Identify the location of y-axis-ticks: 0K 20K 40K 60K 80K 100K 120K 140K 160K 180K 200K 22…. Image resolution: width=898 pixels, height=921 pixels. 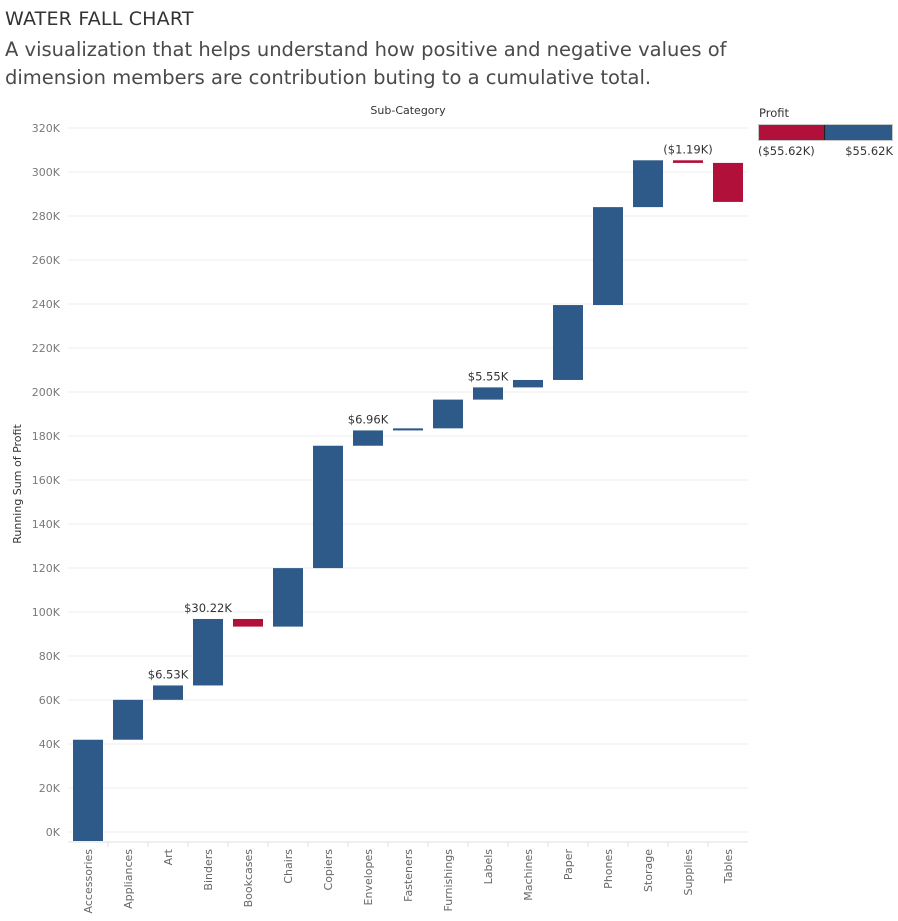
(46, 480).